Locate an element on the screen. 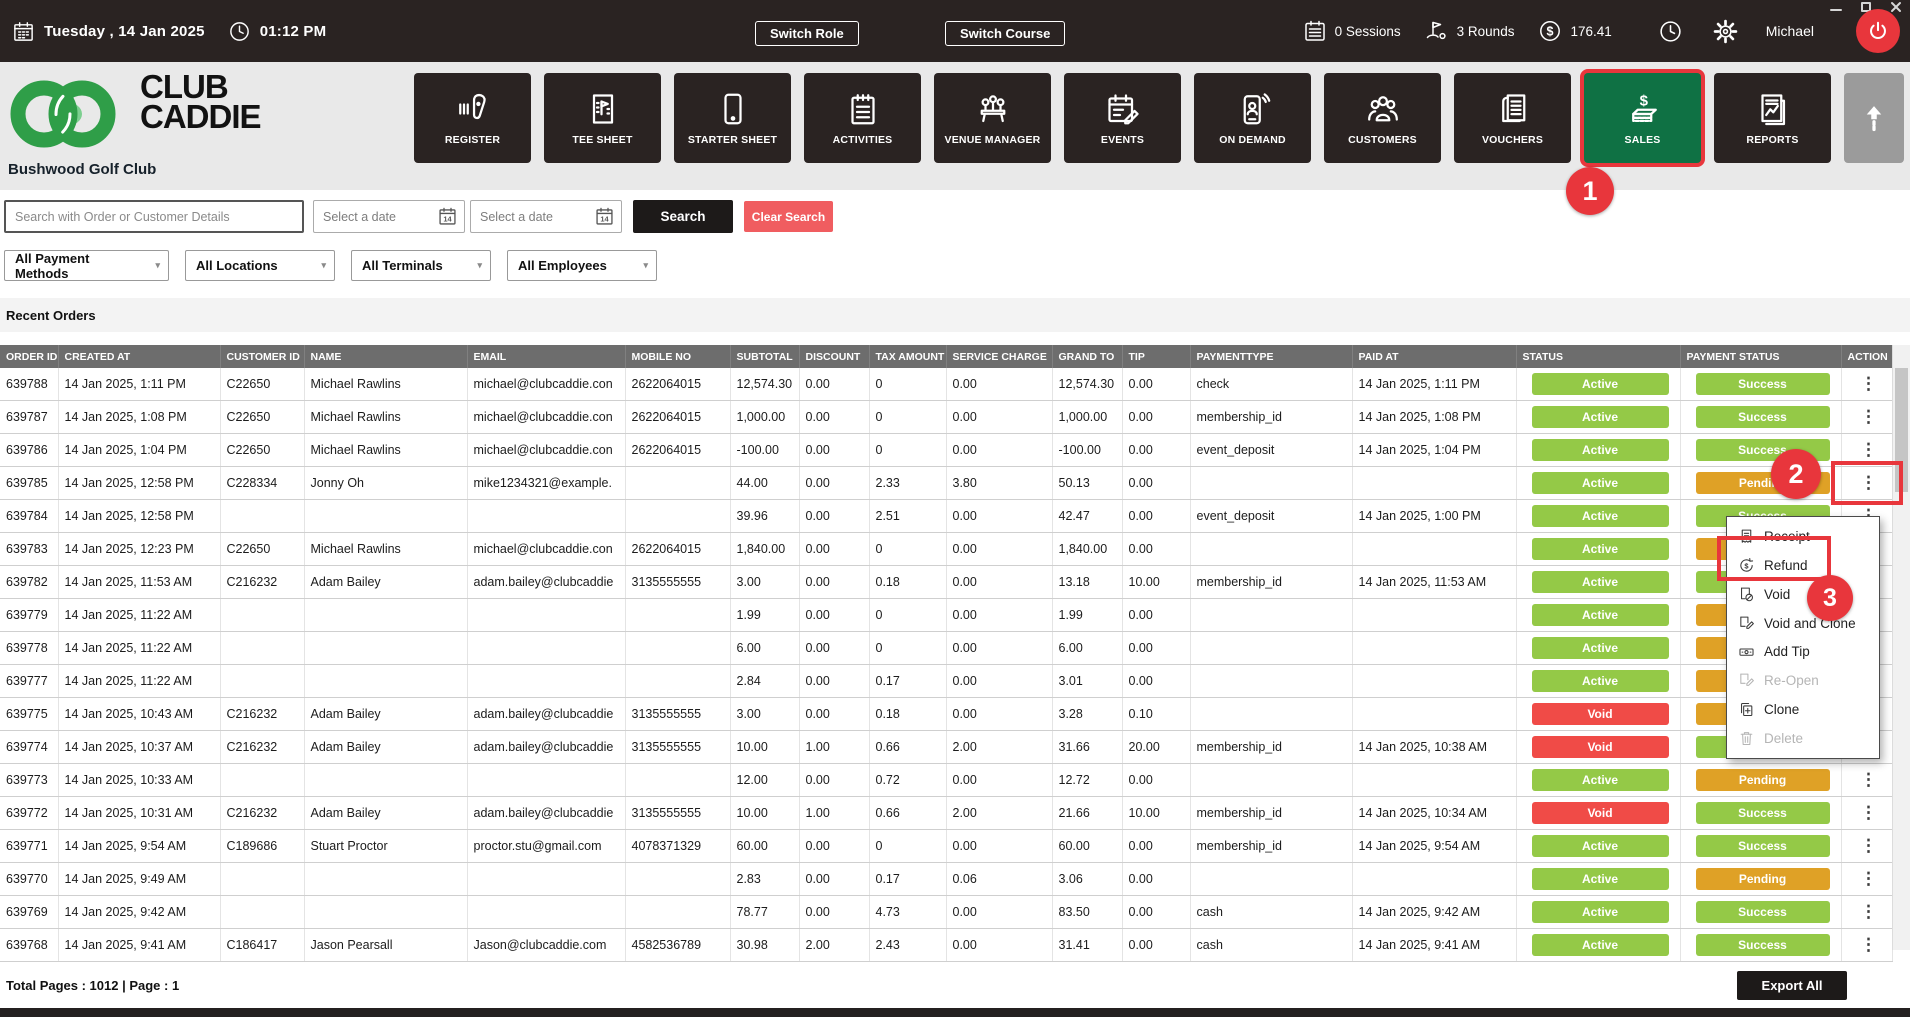 This screenshot has height=1017, width=1910. menu-item-add-tip: Add Tip is located at coordinates (1803, 651).